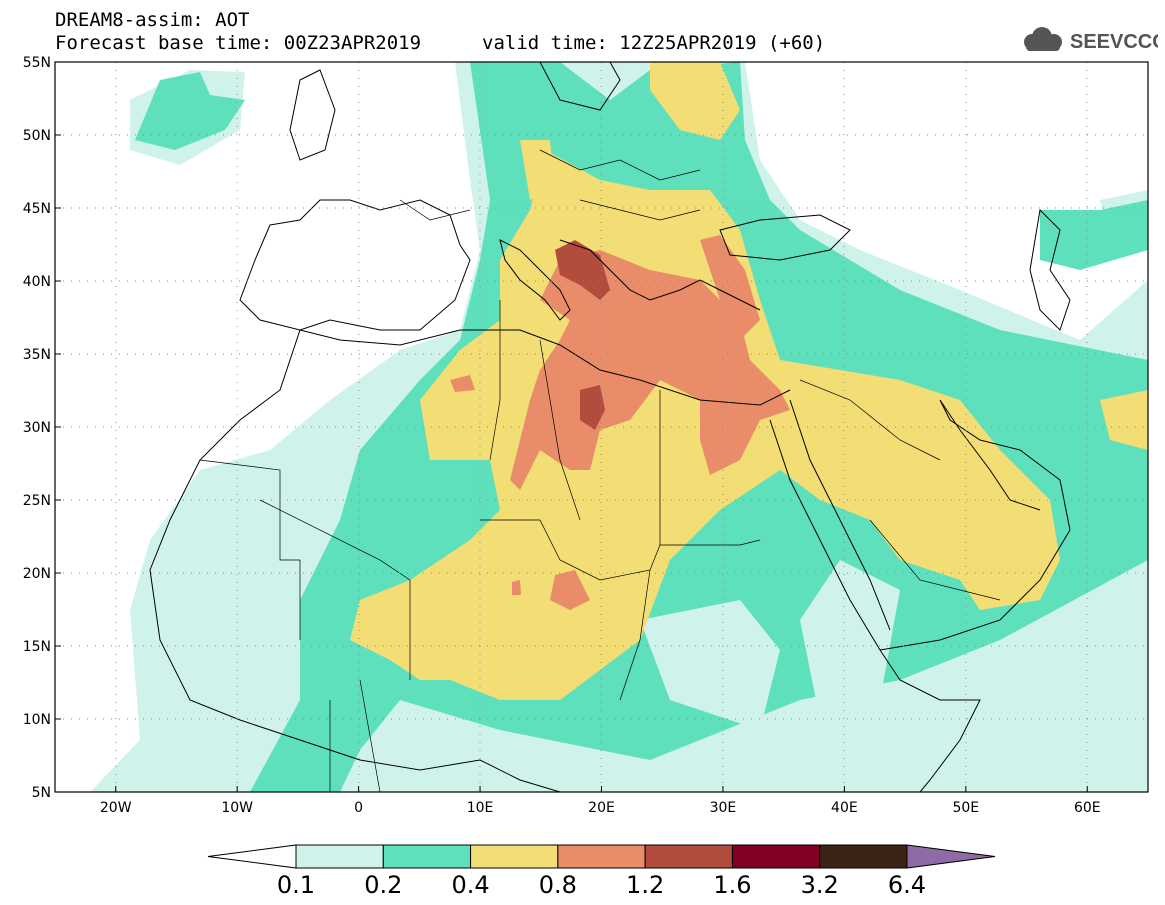  What do you see at coordinates (37, 428) in the screenshot?
I see `lat-tick-label: 30N` at bounding box center [37, 428].